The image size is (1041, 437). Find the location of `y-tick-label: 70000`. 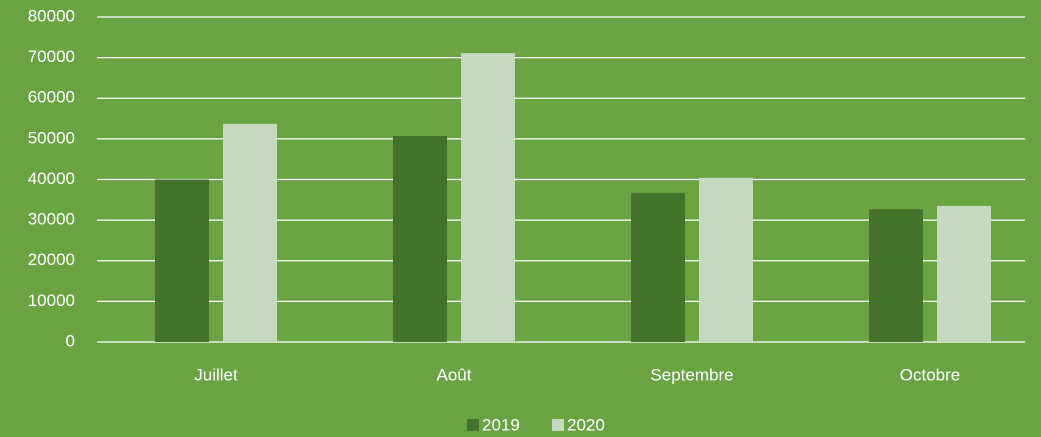

y-tick-label: 70000 is located at coordinates (51, 56).